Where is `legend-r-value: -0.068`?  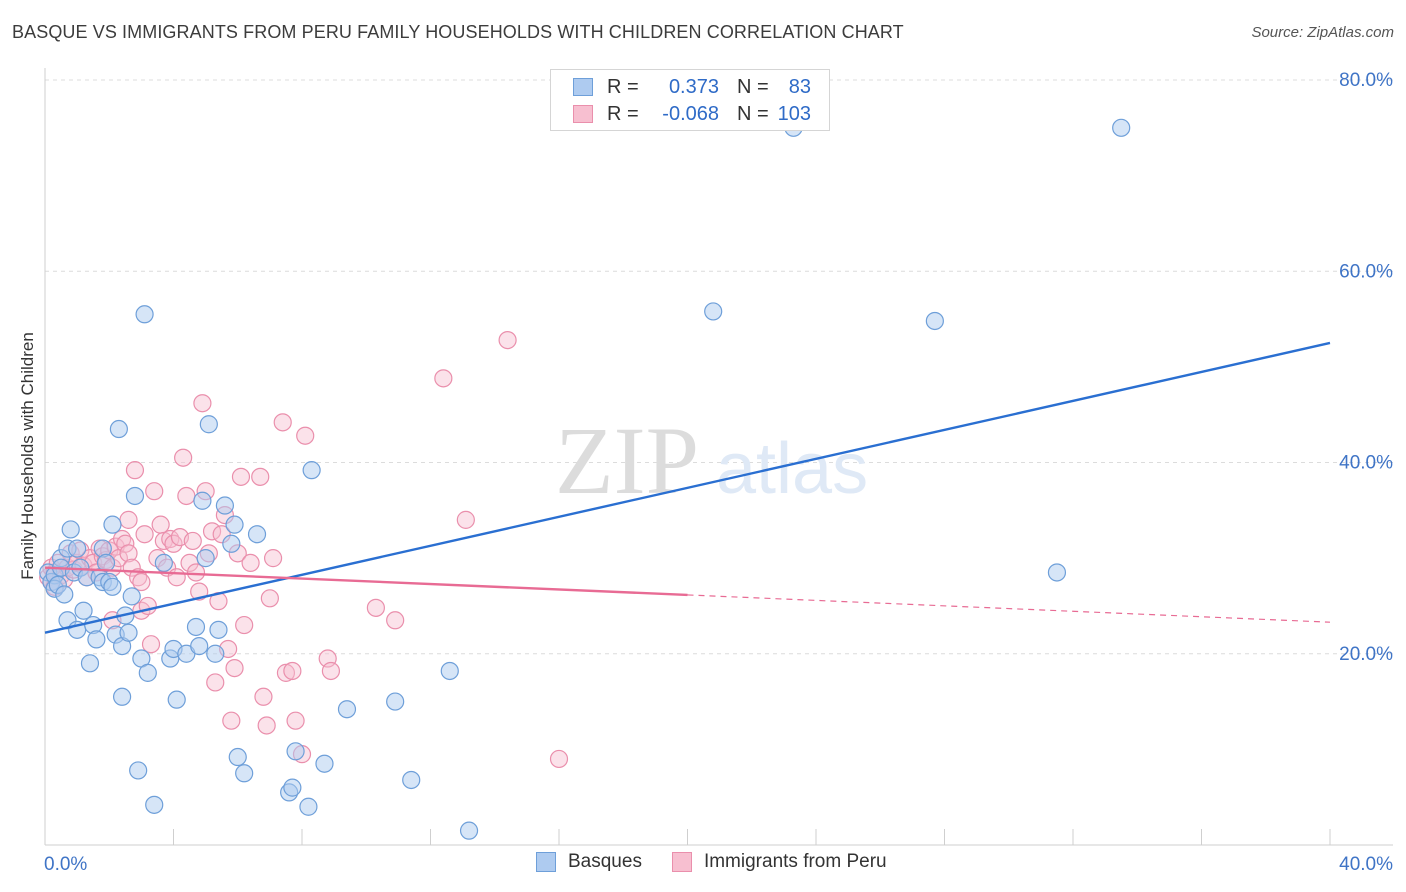 legend-r-value: -0.068 is located at coordinates (690, 113).